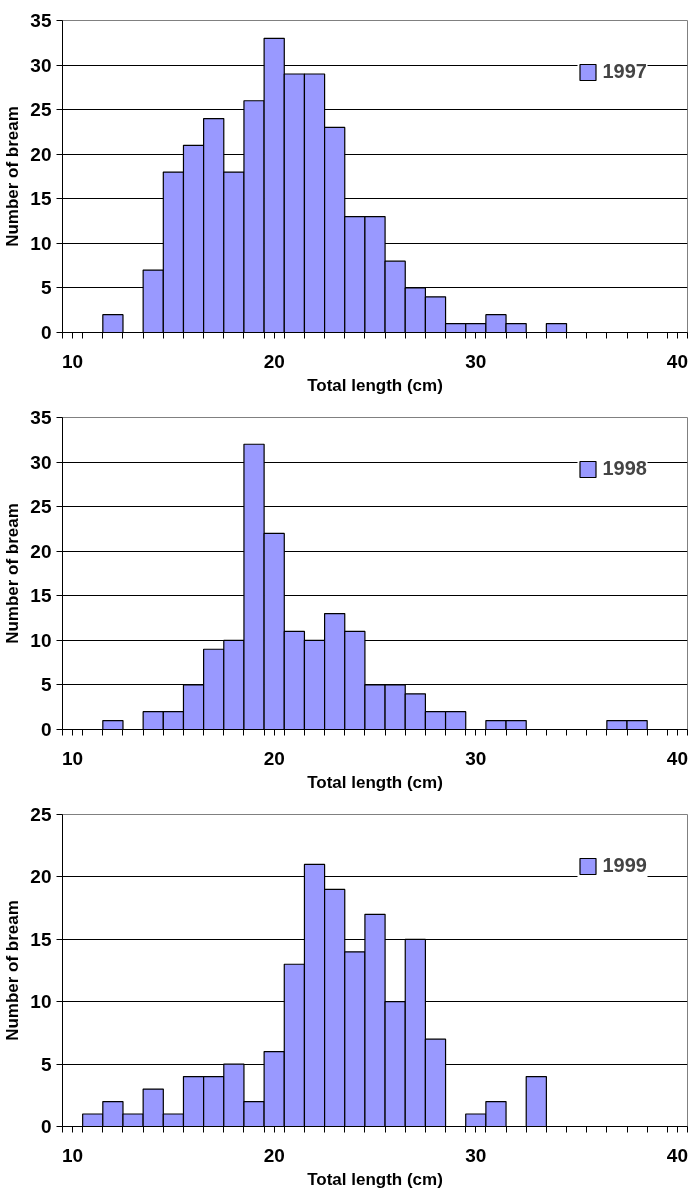 The width and height of the screenshot is (699, 1192). Describe the element at coordinates (624, 468) in the screenshot. I see `legend-label: 1998` at that location.